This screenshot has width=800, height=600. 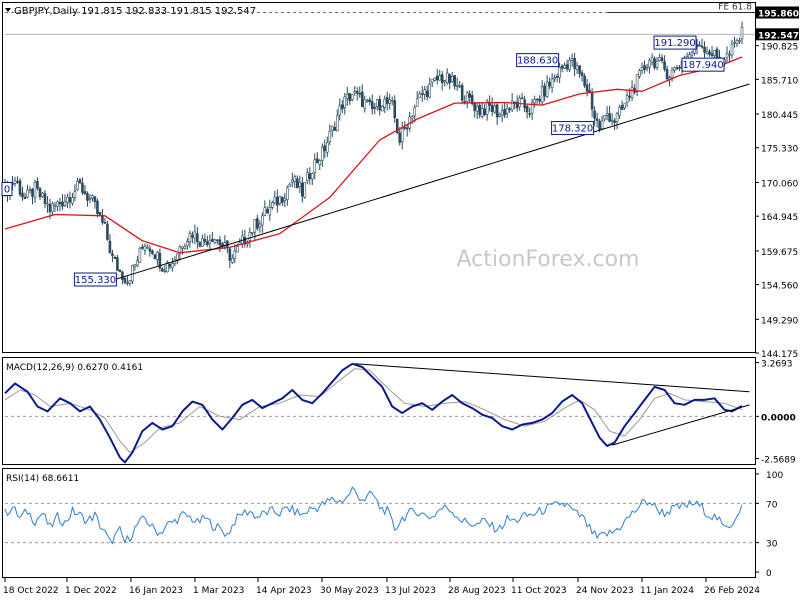 What do you see at coordinates (779, 116) in the screenshot?
I see `price-y-tick-label: 180.445` at bounding box center [779, 116].